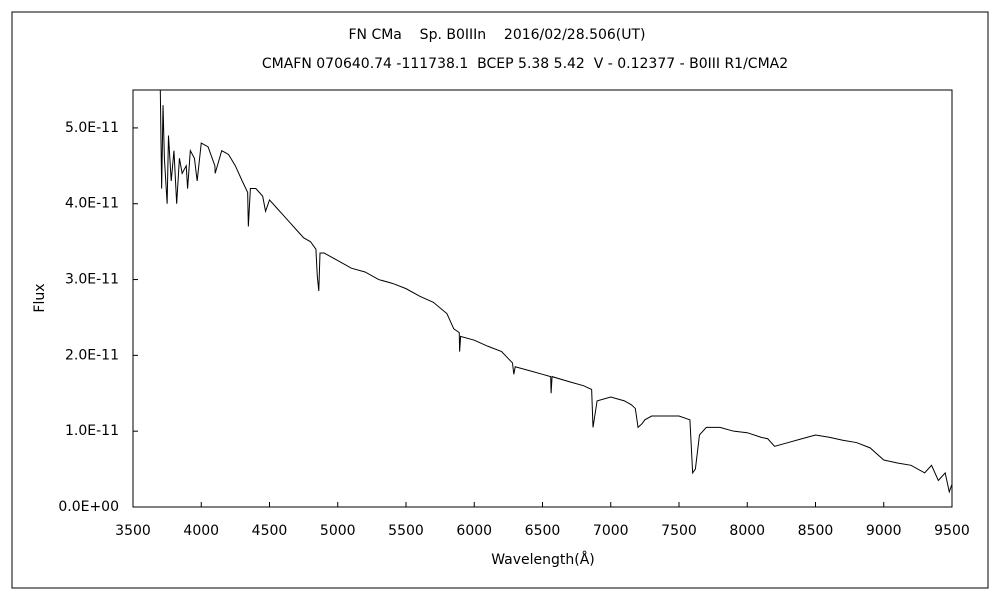 The width and height of the screenshot is (1000, 600). What do you see at coordinates (92, 128) in the screenshot?
I see `y-tick-label: 5.0E-11` at bounding box center [92, 128].